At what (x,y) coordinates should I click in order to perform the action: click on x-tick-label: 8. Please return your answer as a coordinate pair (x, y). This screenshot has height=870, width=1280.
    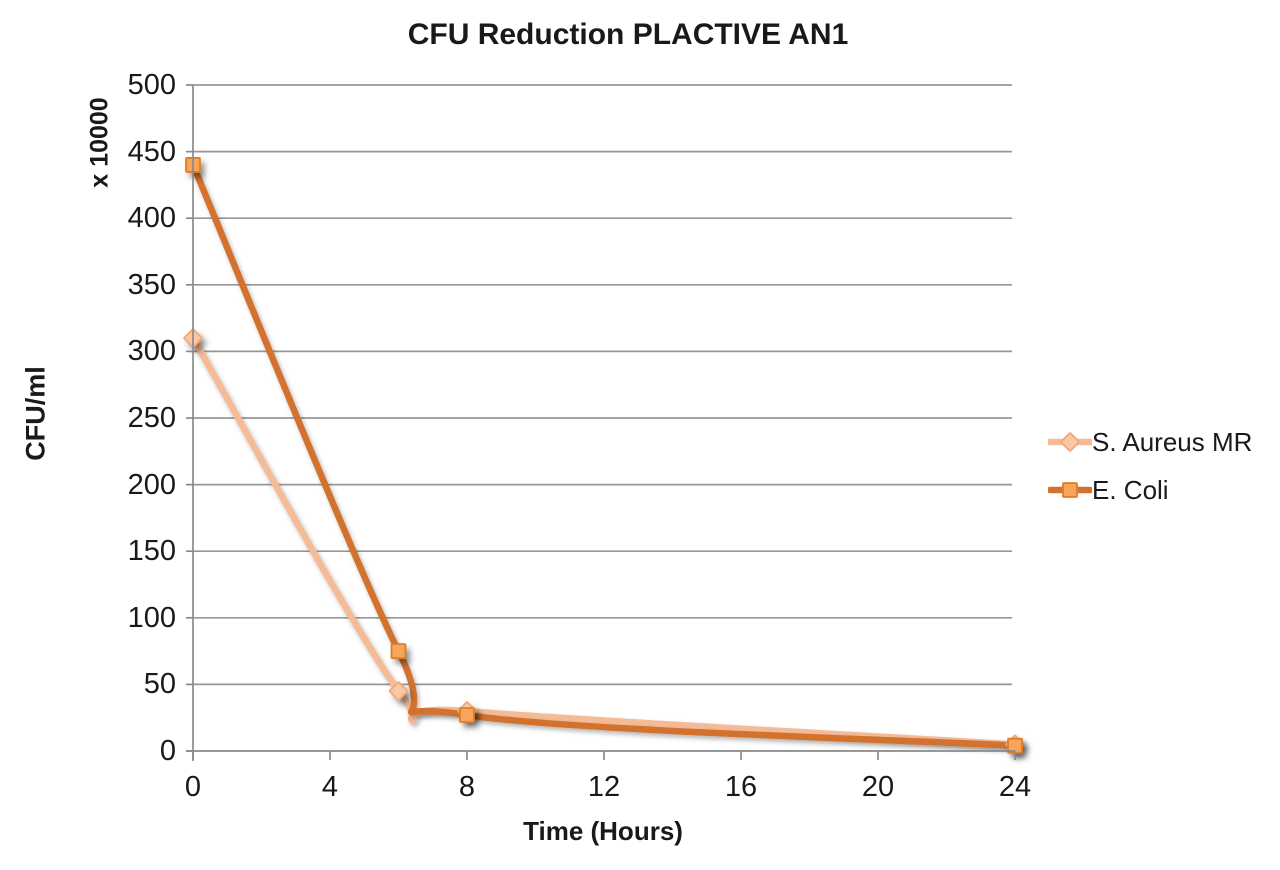
    Looking at the image, I should click on (467, 787).